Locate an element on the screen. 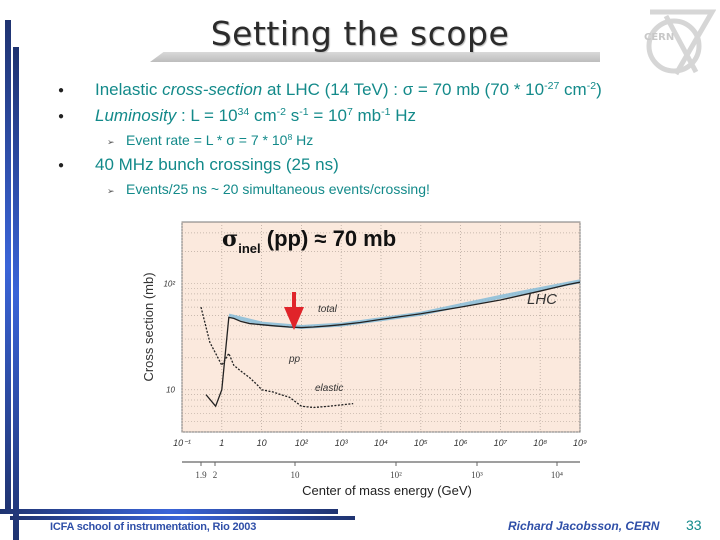 This screenshot has height=540, width=720. footer-author: Richard Jacobsson, CERN is located at coordinates (584, 526).